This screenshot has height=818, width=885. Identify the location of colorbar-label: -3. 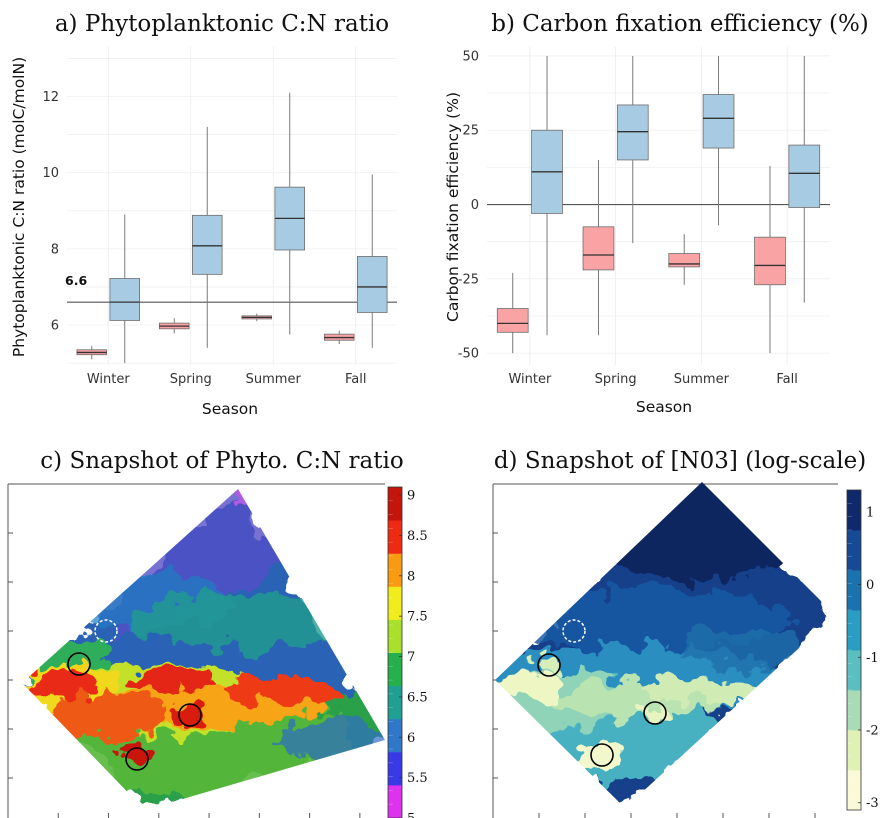
(872, 803).